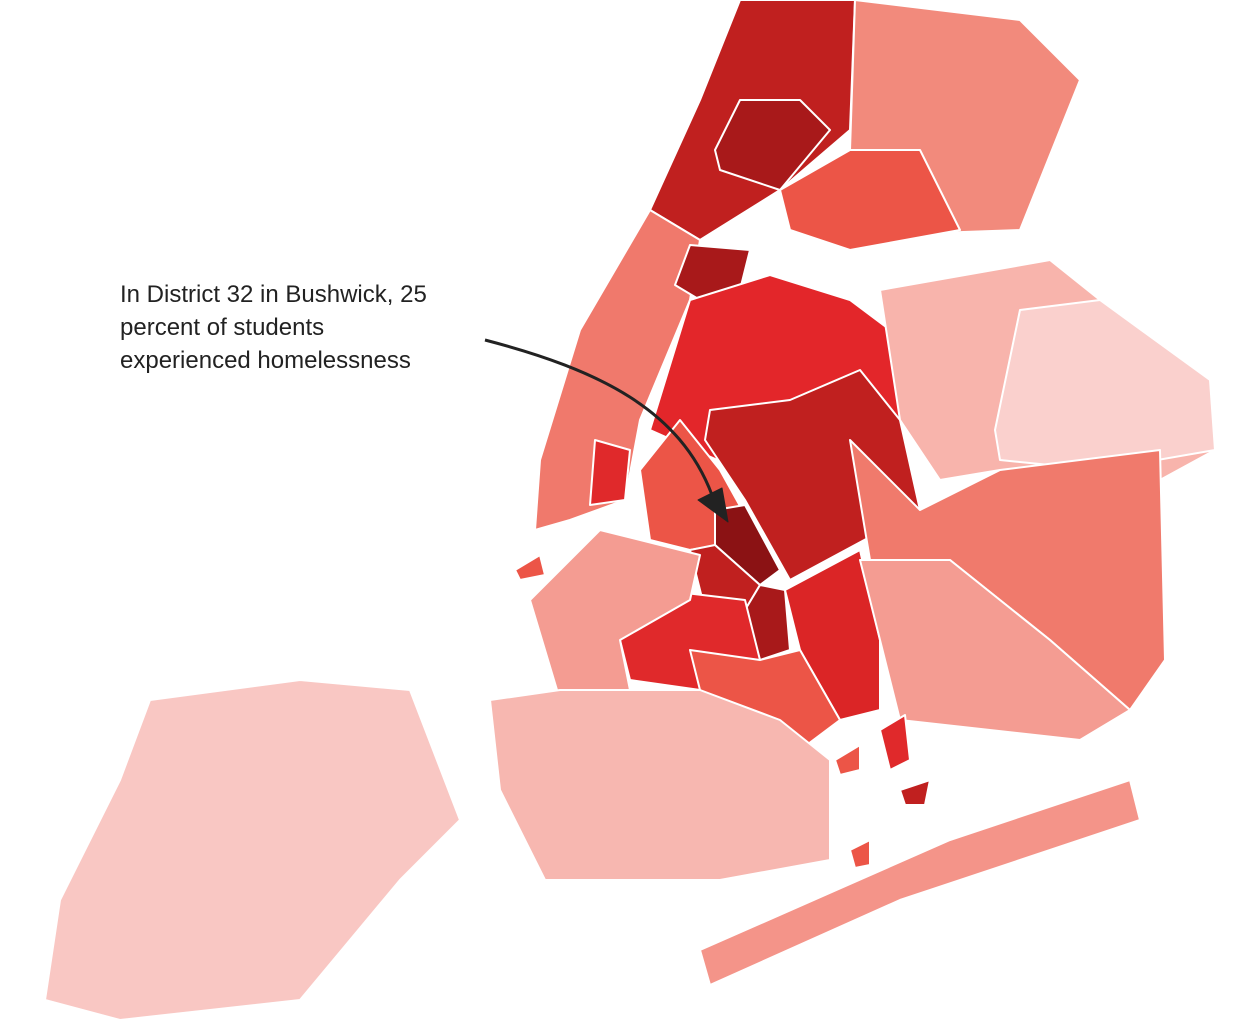 Image resolution: width=1240 pixels, height=1024 pixels. Describe the element at coordinates (599, 417) in the screenshot. I see `arrow` at that location.